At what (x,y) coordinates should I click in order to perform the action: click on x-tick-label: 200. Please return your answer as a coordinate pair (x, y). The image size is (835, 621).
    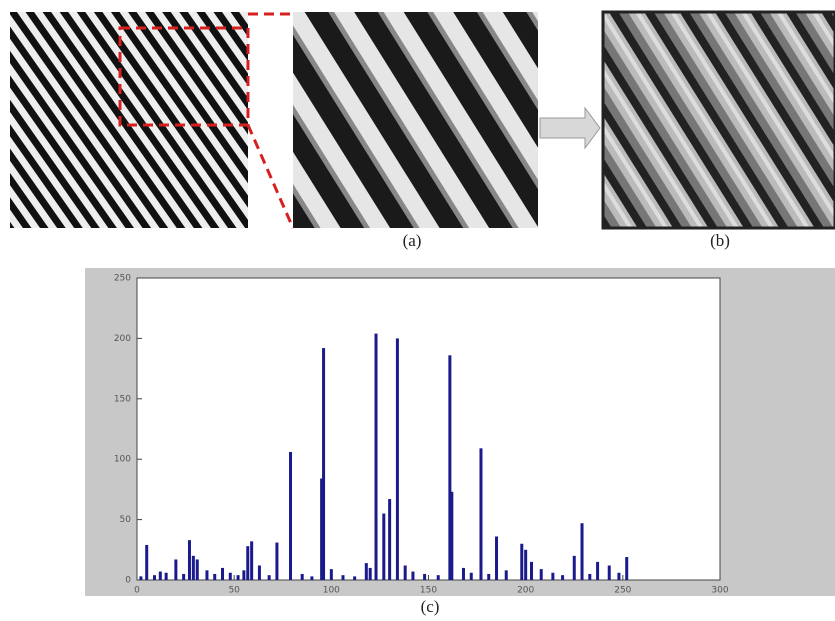
    Looking at the image, I should click on (525, 591).